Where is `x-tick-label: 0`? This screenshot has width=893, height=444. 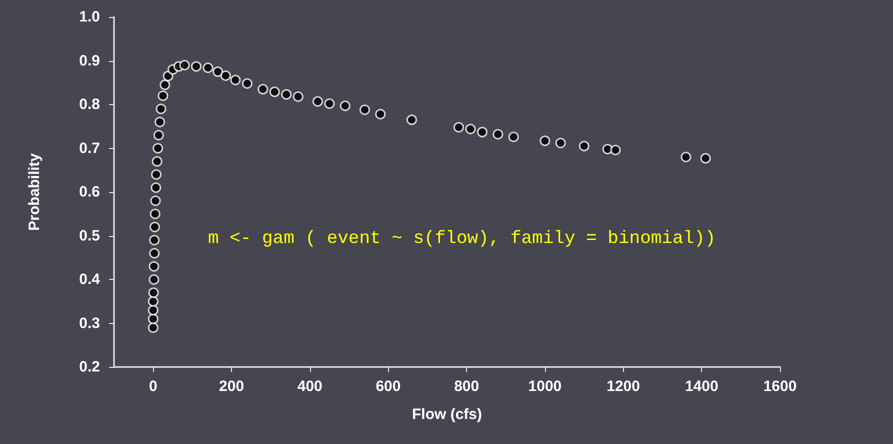
x-tick-label: 0 is located at coordinates (153, 386).